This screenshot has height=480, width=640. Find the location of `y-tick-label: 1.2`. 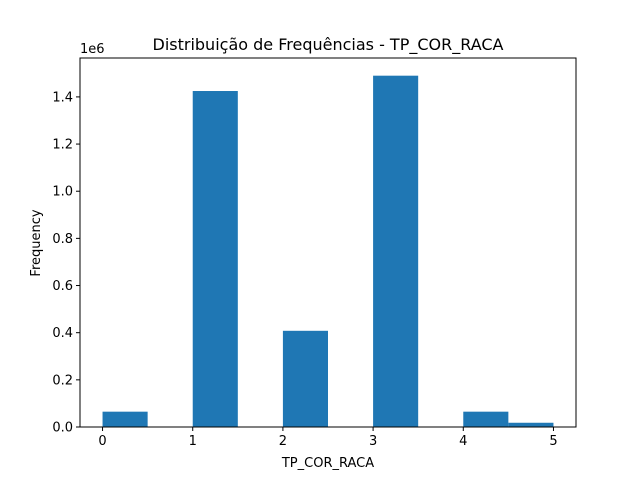

y-tick-label: 1.2 is located at coordinates (62, 145).